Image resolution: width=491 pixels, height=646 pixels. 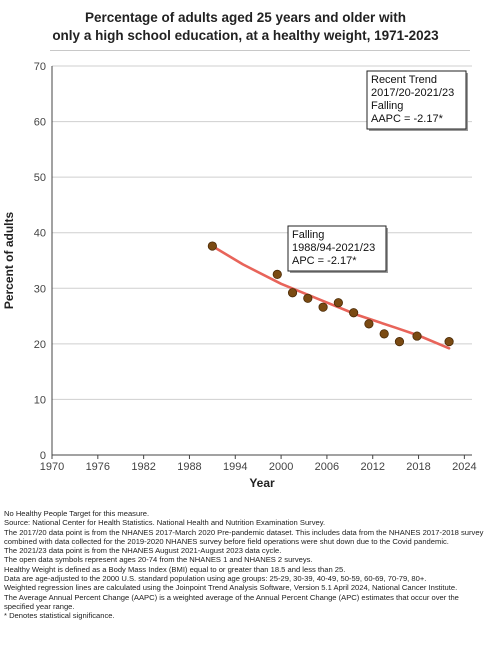 What do you see at coordinates (407, 119) in the screenshot?
I see `callout-aapc-text: AAPC = -2.17*` at bounding box center [407, 119].